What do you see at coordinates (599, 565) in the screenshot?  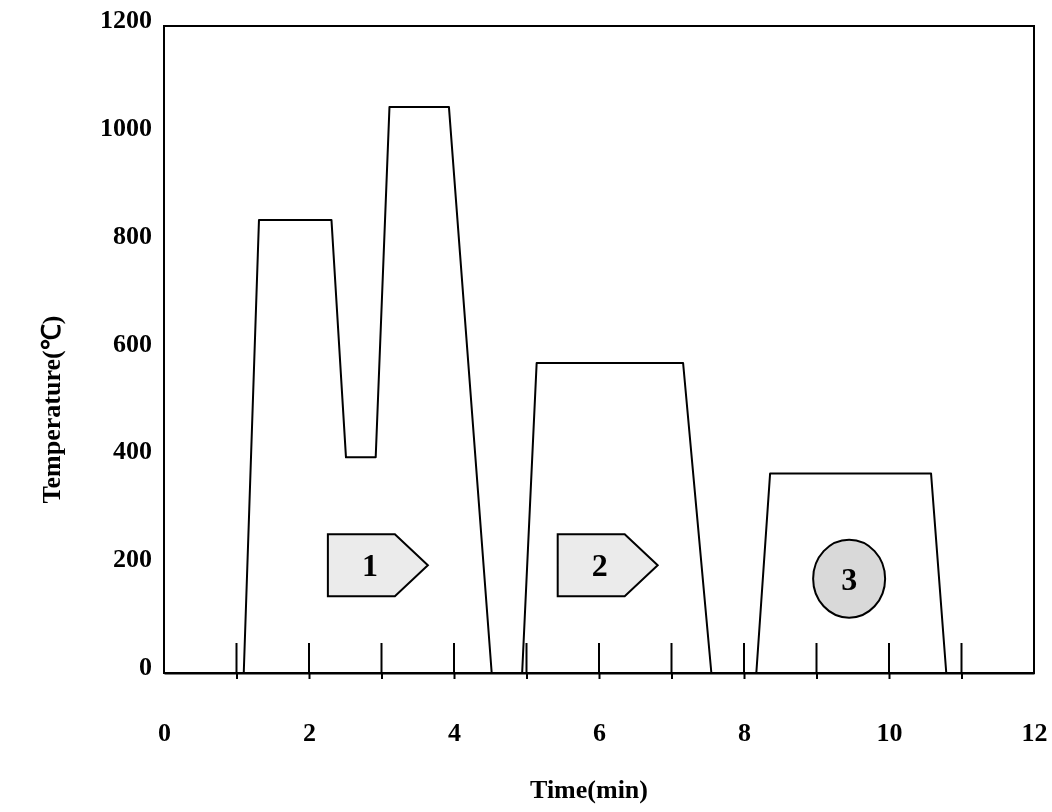 I see `annotation: 2` at bounding box center [599, 565].